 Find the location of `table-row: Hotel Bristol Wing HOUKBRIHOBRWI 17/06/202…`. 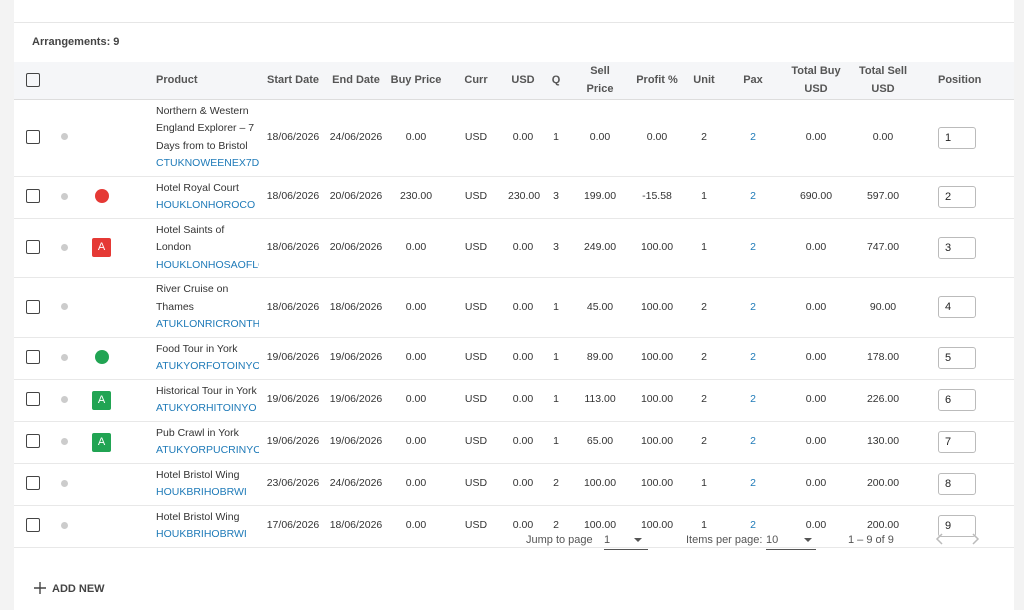

table-row: Hotel Bristol Wing HOUKBRIHOBRWI 17/06/202… is located at coordinates (514, 526).